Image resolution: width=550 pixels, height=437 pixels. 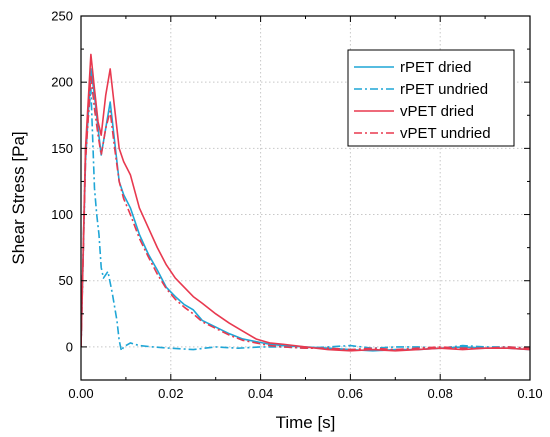 What do you see at coordinates (80, 393) in the screenshot?
I see `x-tick-label: 0.00` at bounding box center [80, 393].